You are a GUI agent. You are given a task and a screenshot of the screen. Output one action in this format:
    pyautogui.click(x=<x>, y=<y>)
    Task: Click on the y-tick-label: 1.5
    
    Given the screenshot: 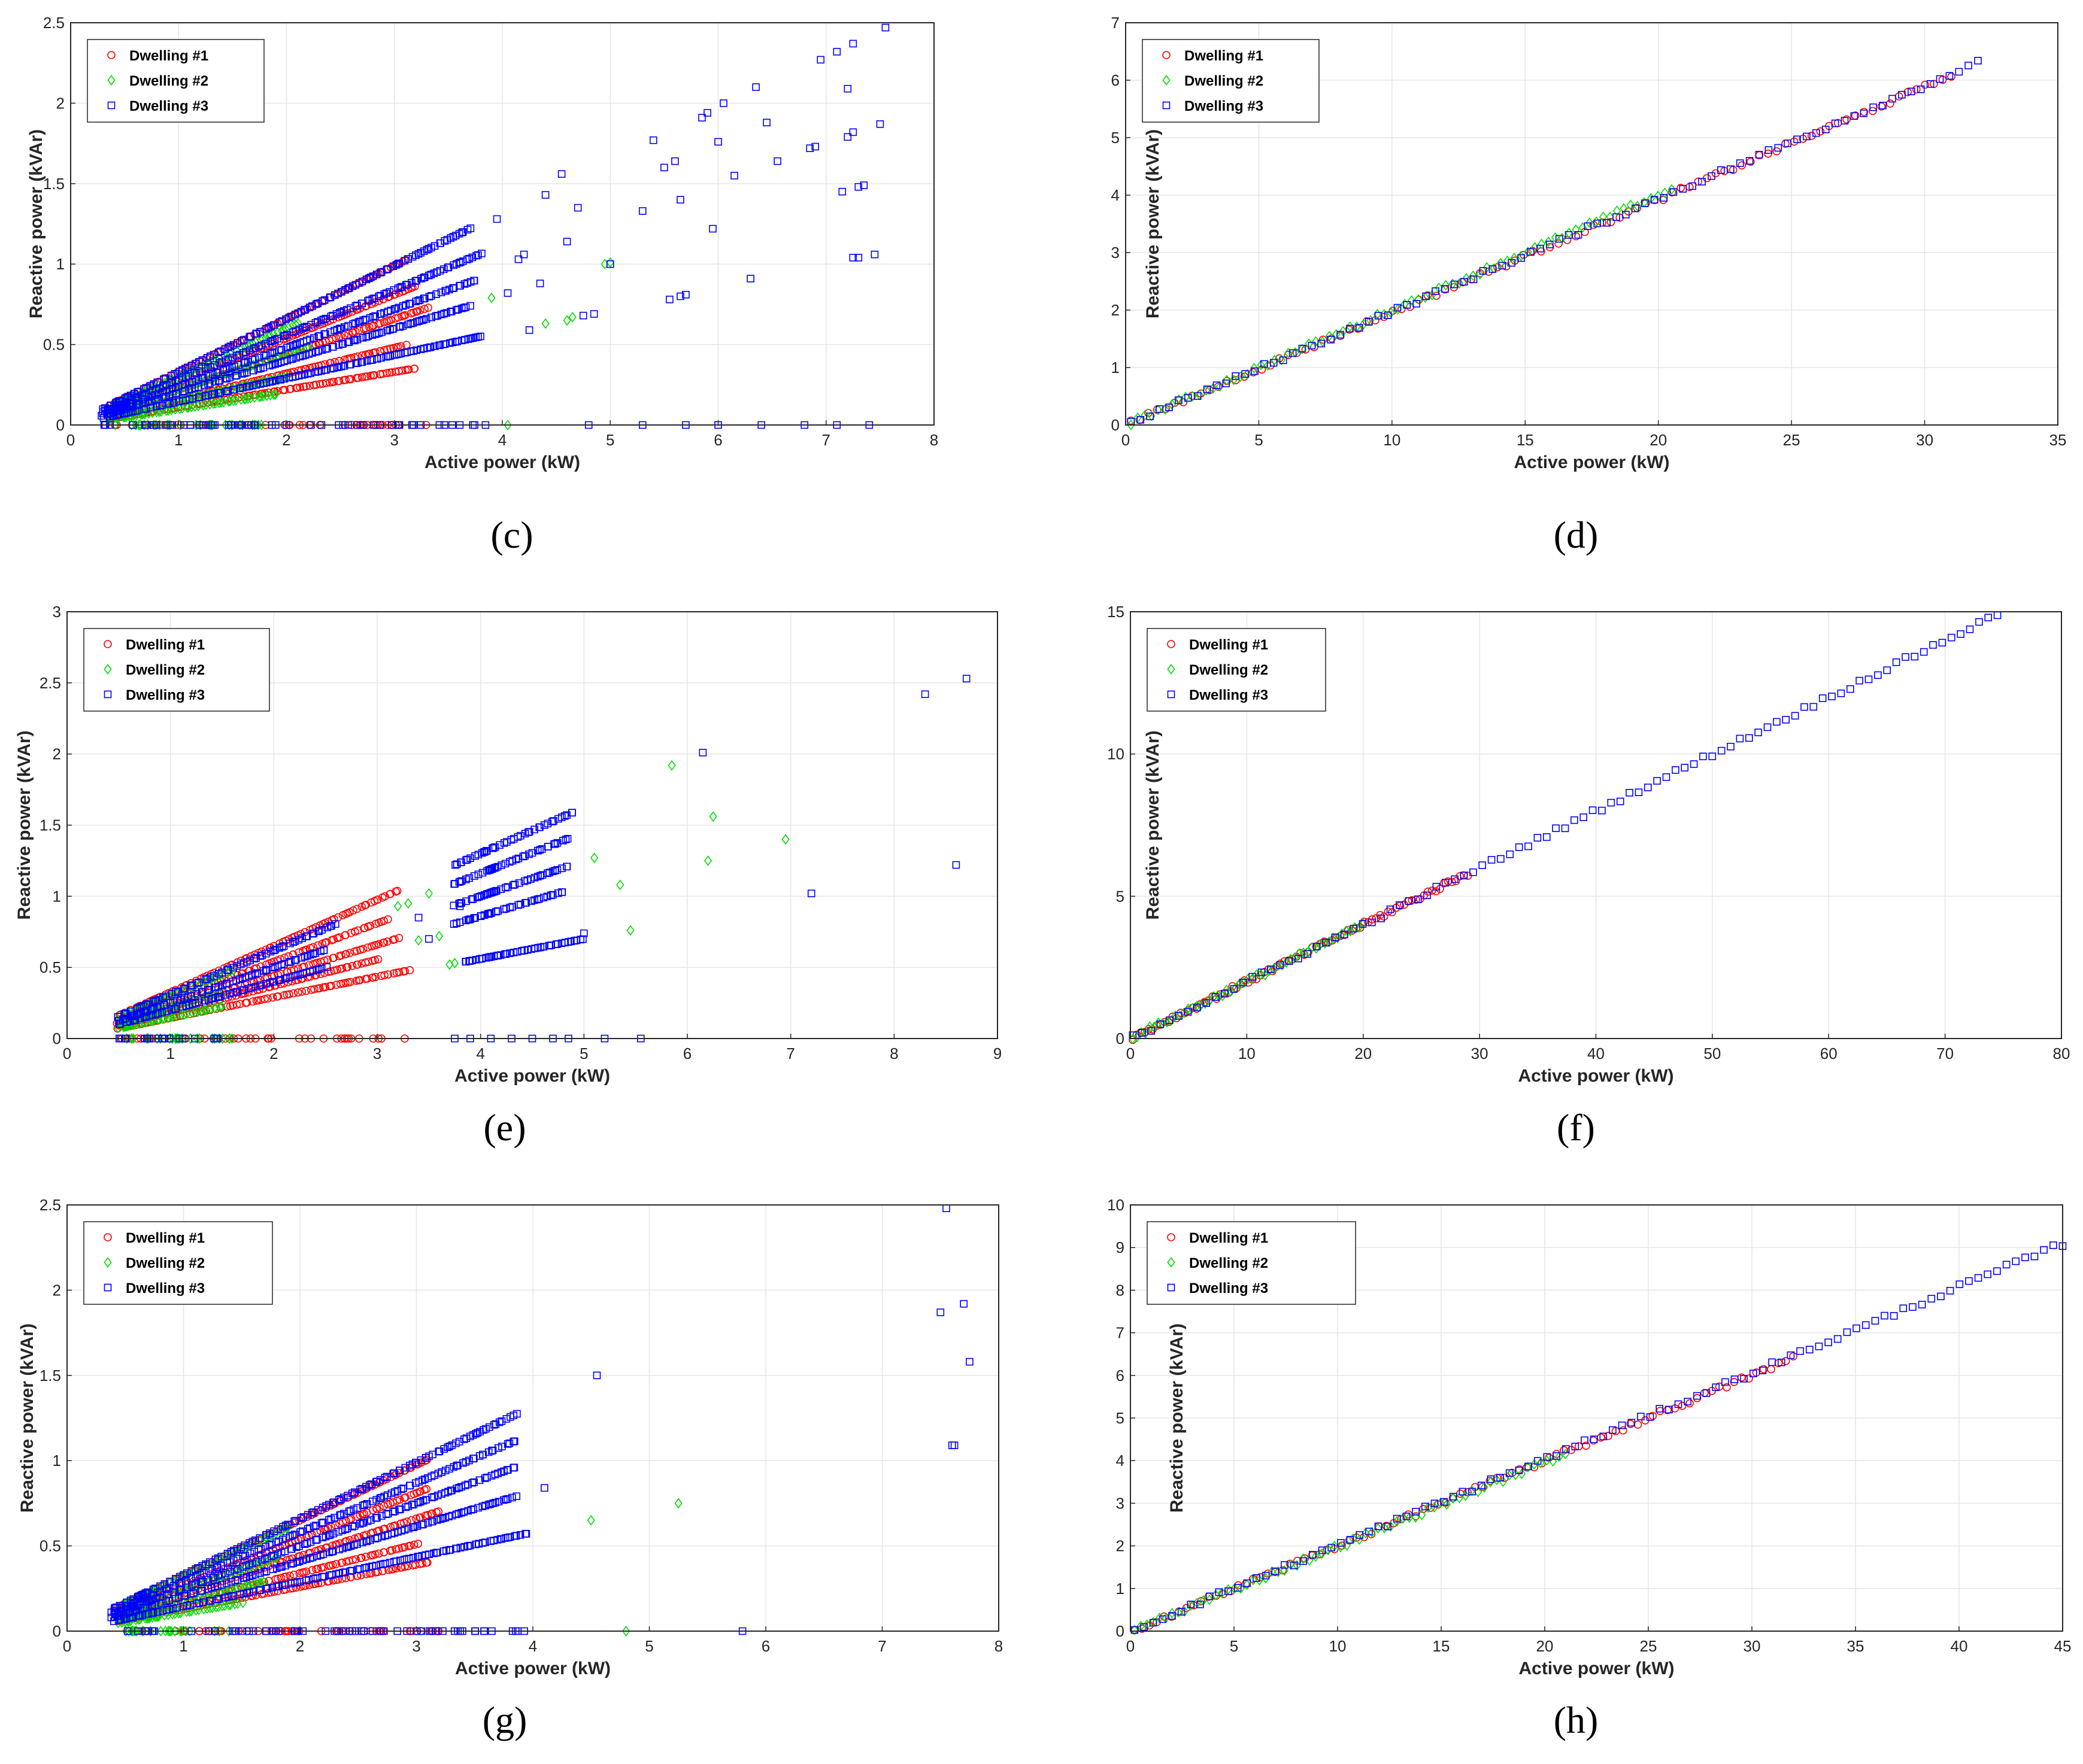 What is the action you would take?
    pyautogui.click(x=54, y=184)
    